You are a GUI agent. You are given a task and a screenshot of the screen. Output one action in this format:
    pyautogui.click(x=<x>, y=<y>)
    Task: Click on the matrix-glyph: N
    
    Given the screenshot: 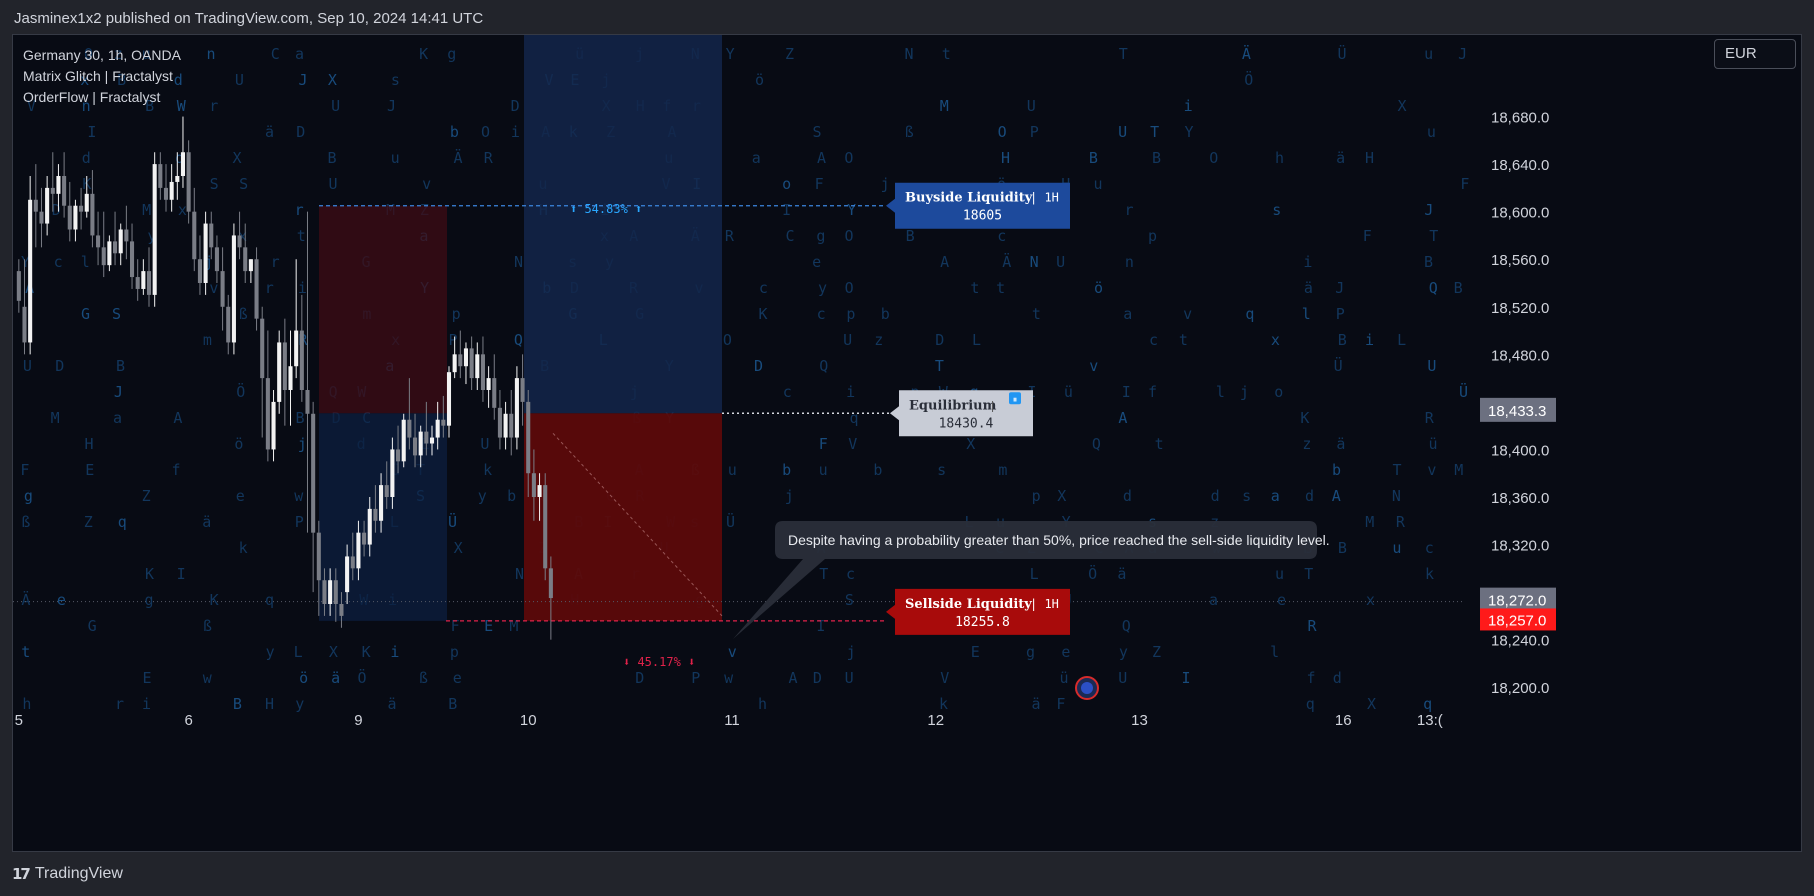 What is the action you would take?
    pyautogui.click(x=1396, y=496)
    